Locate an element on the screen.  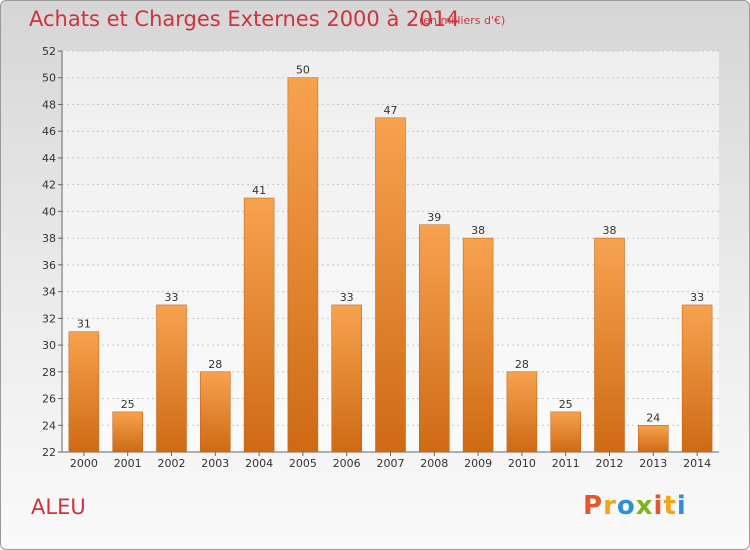
y-tick-label: 36 is located at coordinates (49, 265).